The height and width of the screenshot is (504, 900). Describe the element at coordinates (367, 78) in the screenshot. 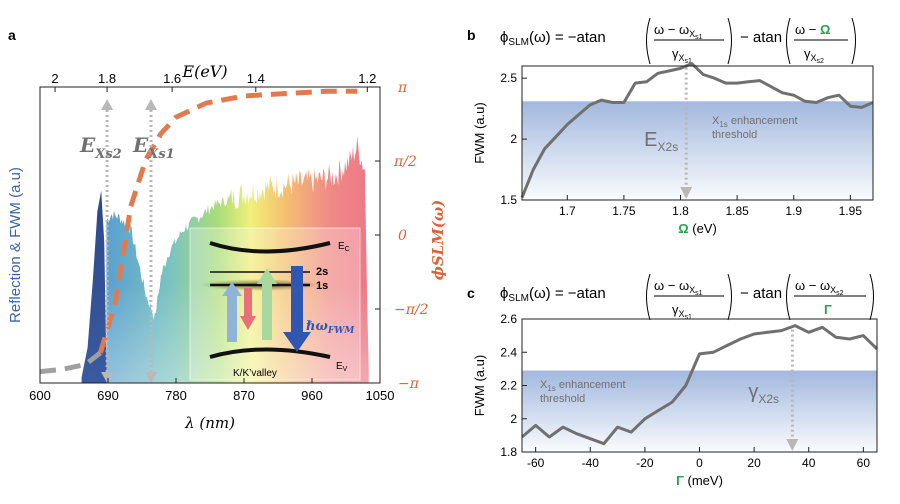

I see `a-toptick-label: 1.2` at that location.